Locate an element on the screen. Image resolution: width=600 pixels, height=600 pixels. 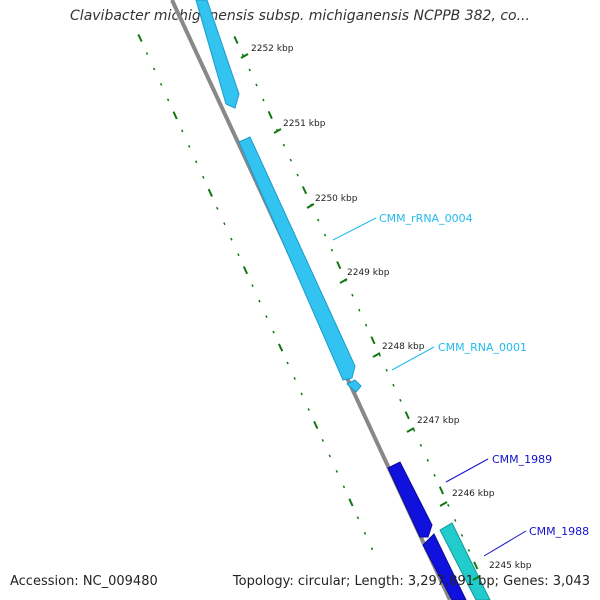
tick-label: 2249 kbp is located at coordinates (368, 273).